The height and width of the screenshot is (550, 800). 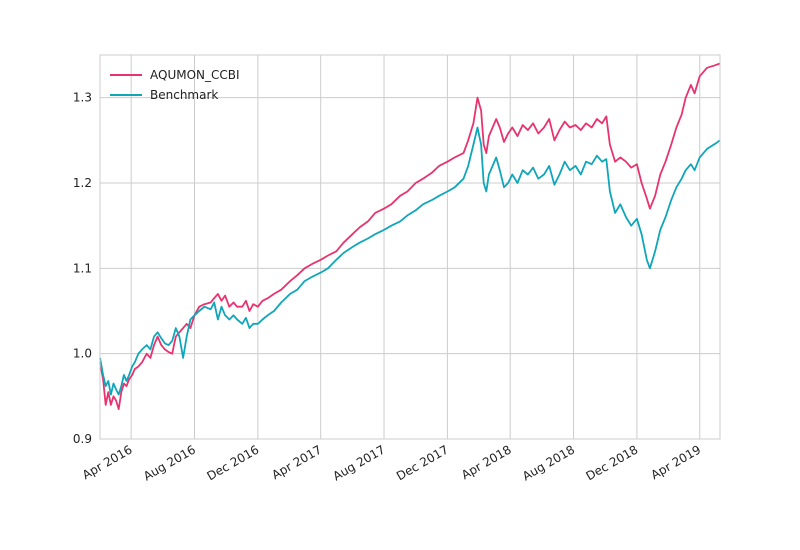 I want to click on x-tick-label: Dec 2018, so click(x=612, y=462).